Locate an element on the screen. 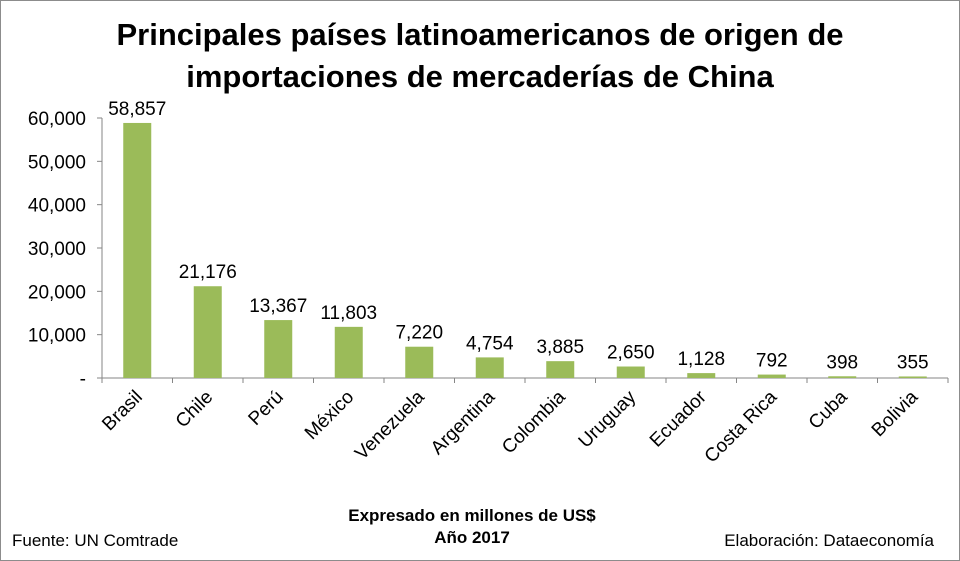  y-tick-label: 40,000 is located at coordinates (57, 206).